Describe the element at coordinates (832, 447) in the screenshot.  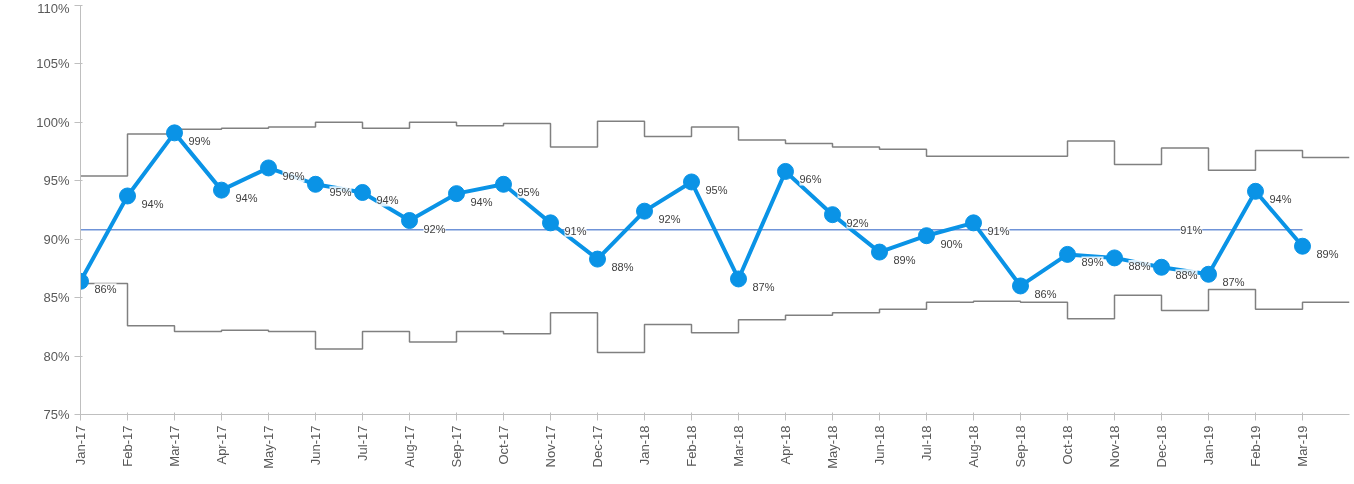
I see `x-tick-label: May-18` at that location.